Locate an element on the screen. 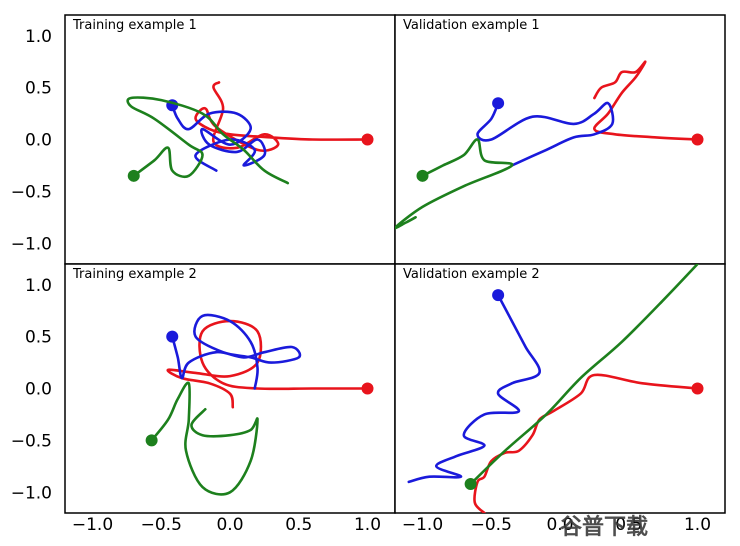 The image size is (740, 546). watermark-text: 谷普下载 is located at coordinates (604, 527).